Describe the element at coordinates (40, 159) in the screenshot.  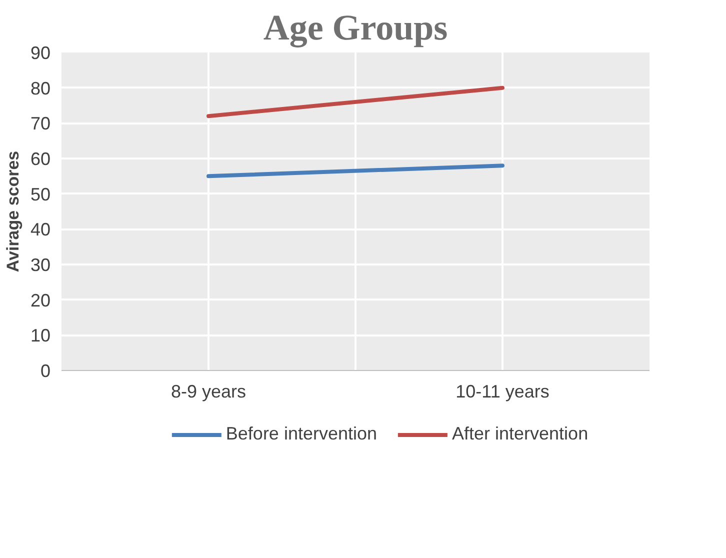
I see `y-tick-label: 60` at that location.